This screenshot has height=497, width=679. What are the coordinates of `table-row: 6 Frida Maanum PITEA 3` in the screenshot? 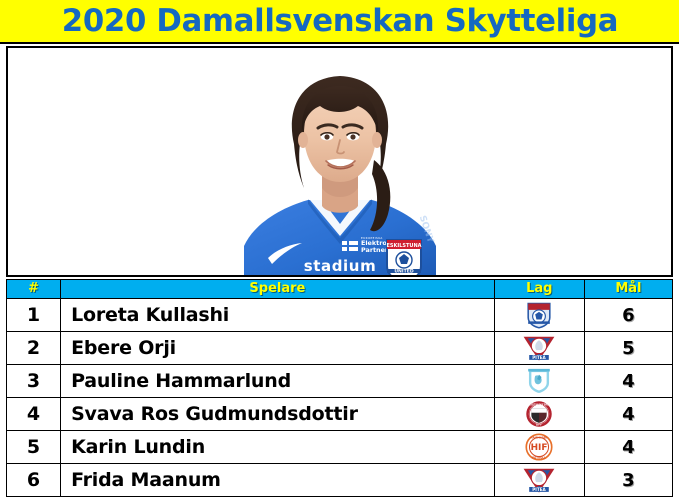 It's located at (339, 480).